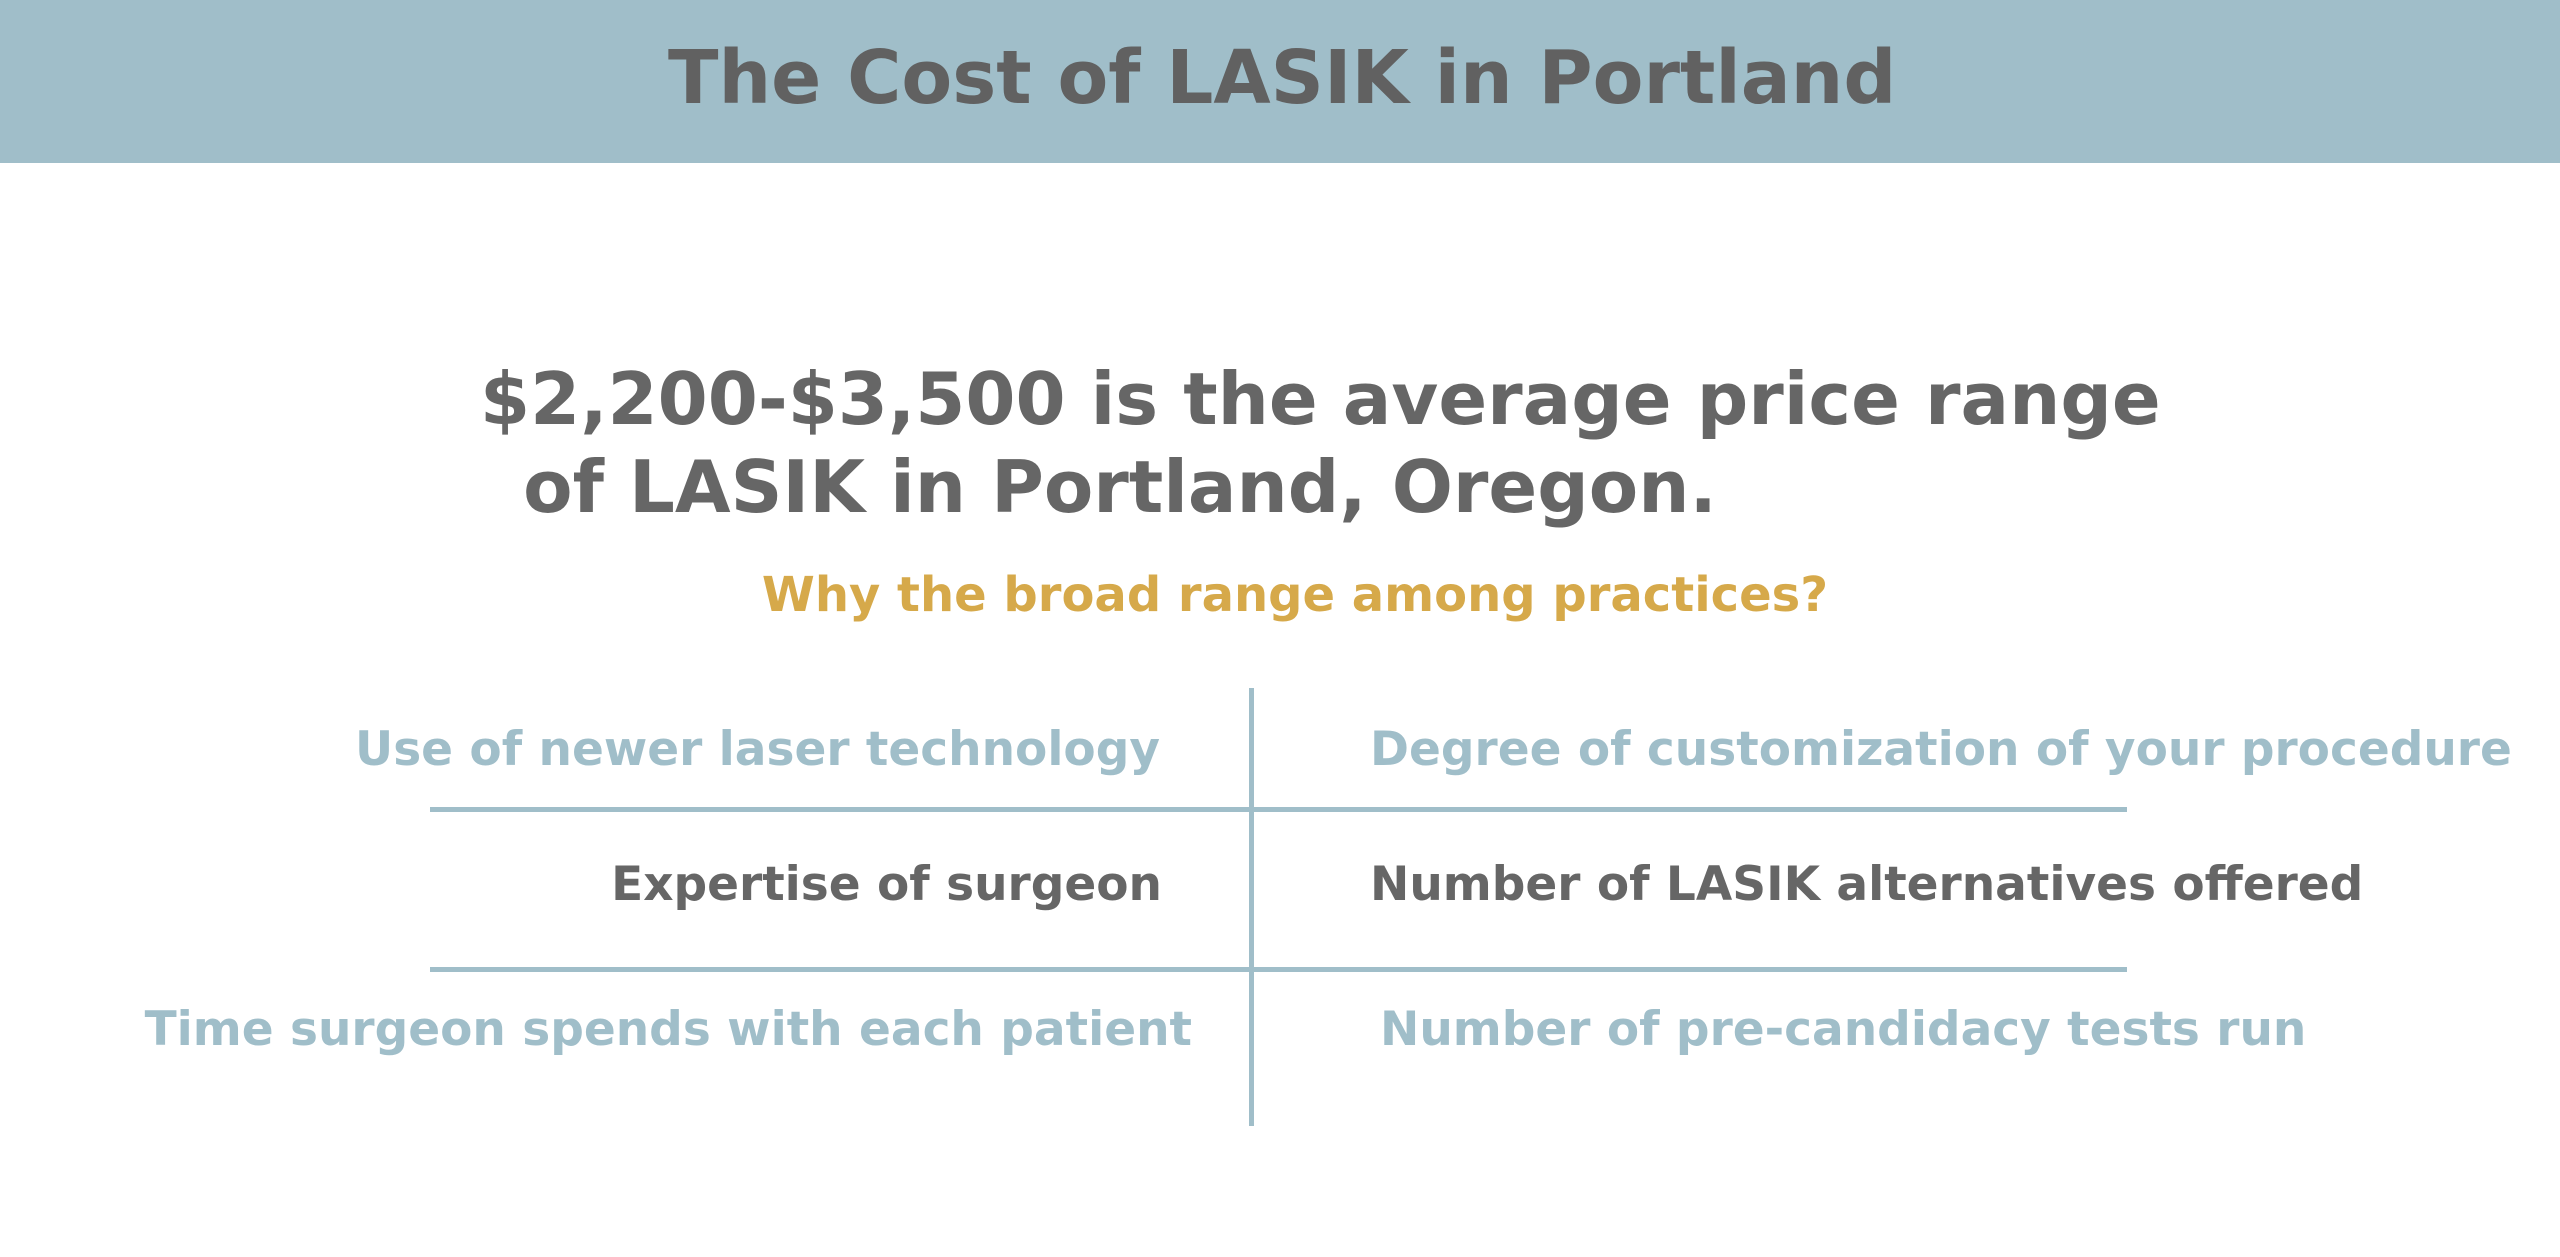 This screenshot has height=1257, width=2560. Describe the element at coordinates (1295, 595) in the screenshot. I see `range-question: Why the broad range among practices?` at that location.